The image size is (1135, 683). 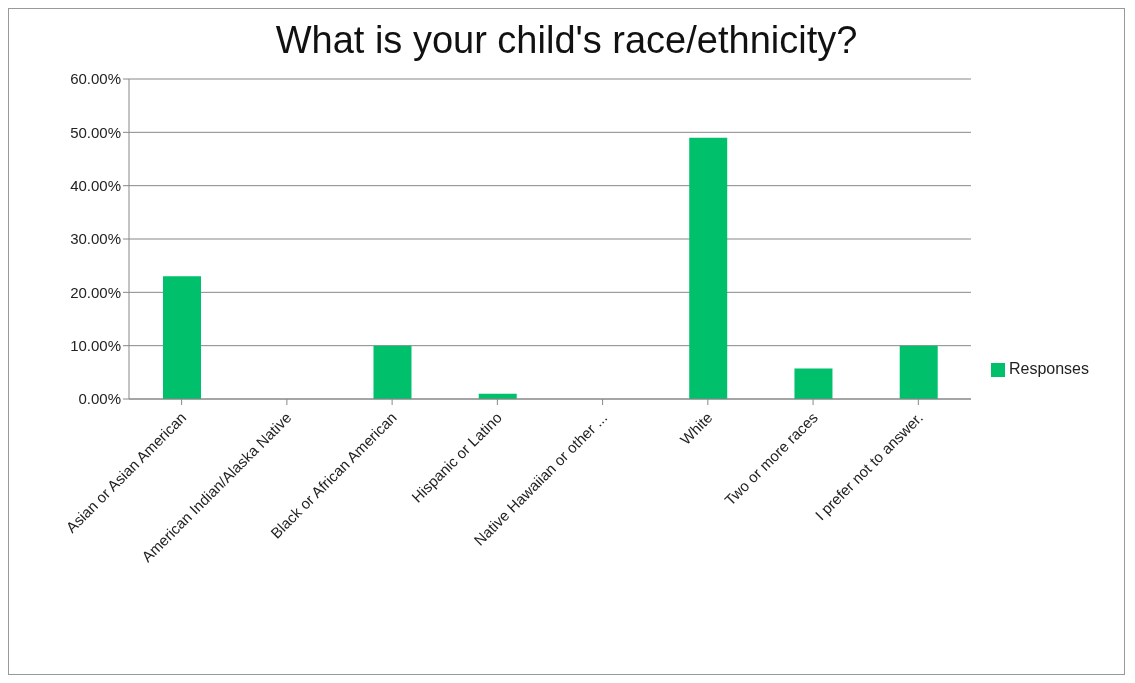 I want to click on y-tick-label: 30.00%, so click(x=95, y=239).